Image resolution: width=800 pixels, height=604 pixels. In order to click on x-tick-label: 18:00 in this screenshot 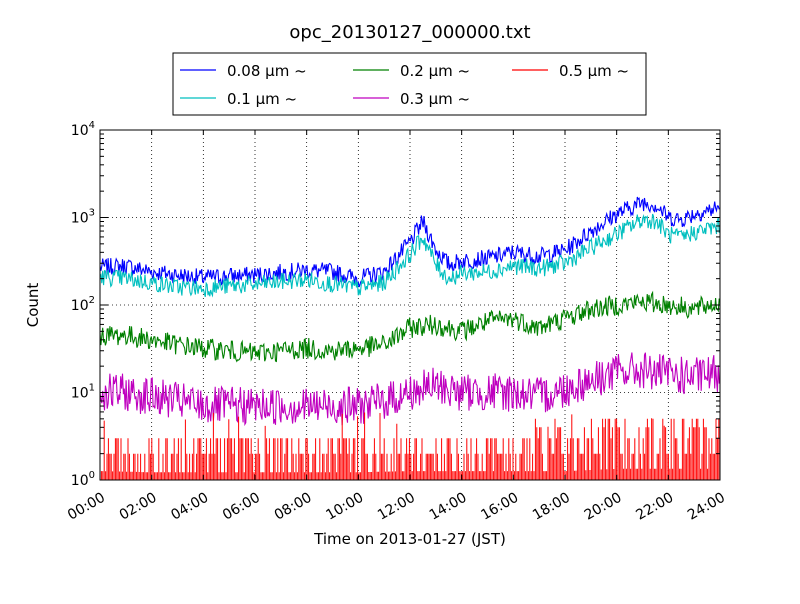, I will do `click(551, 507)`.